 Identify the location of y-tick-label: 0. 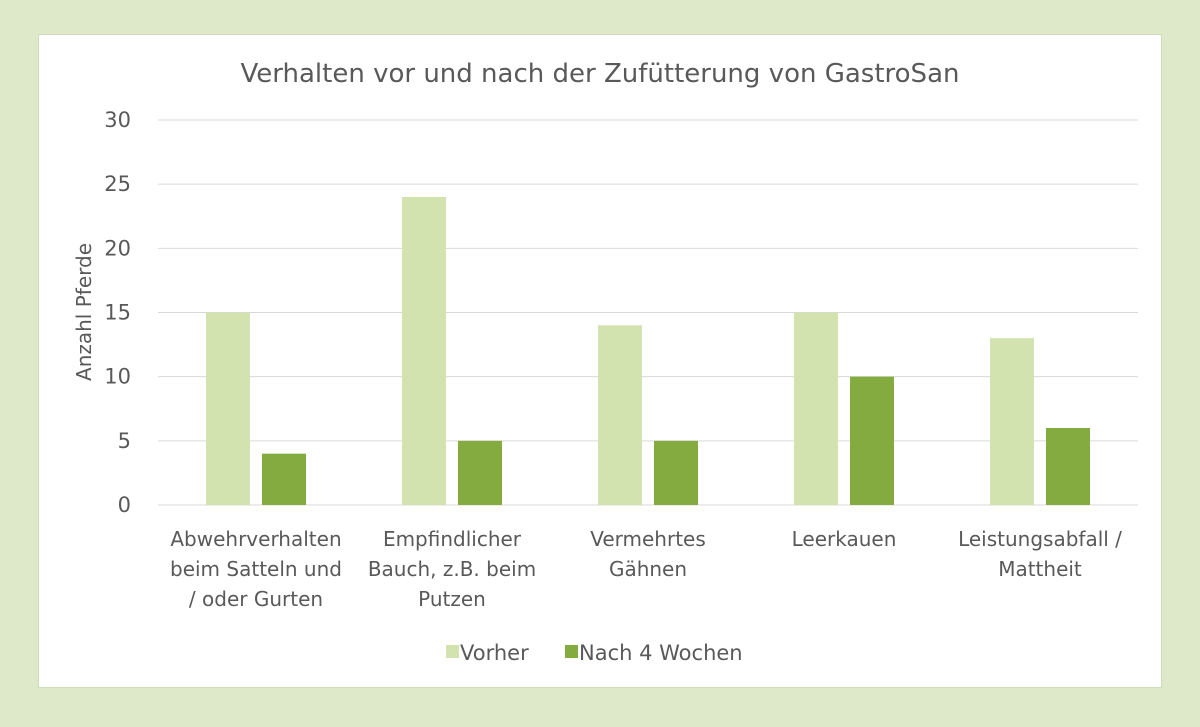
(124, 505).